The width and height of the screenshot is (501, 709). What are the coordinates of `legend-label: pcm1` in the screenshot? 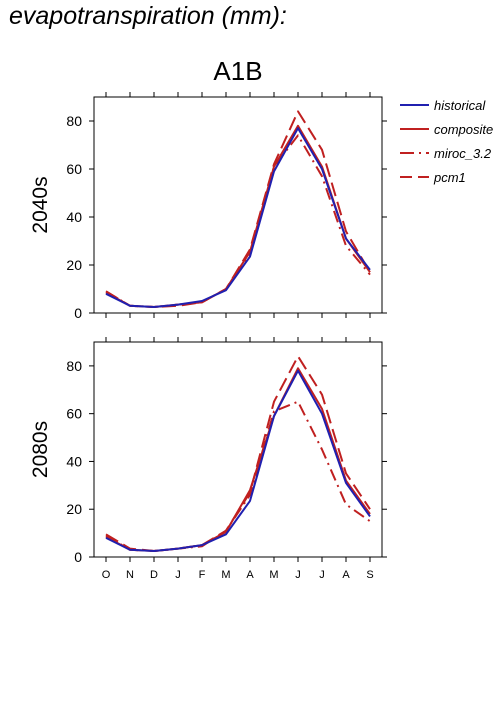 It's located at (449, 177).